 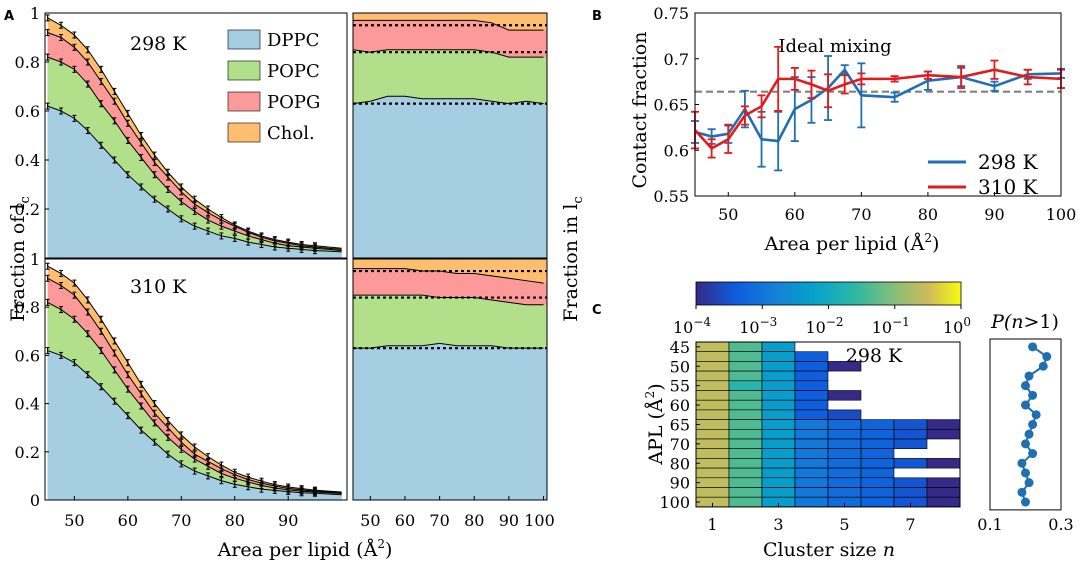 What do you see at coordinates (35, 259) in the screenshot?
I see `a-ytick-bottom: 1` at bounding box center [35, 259].